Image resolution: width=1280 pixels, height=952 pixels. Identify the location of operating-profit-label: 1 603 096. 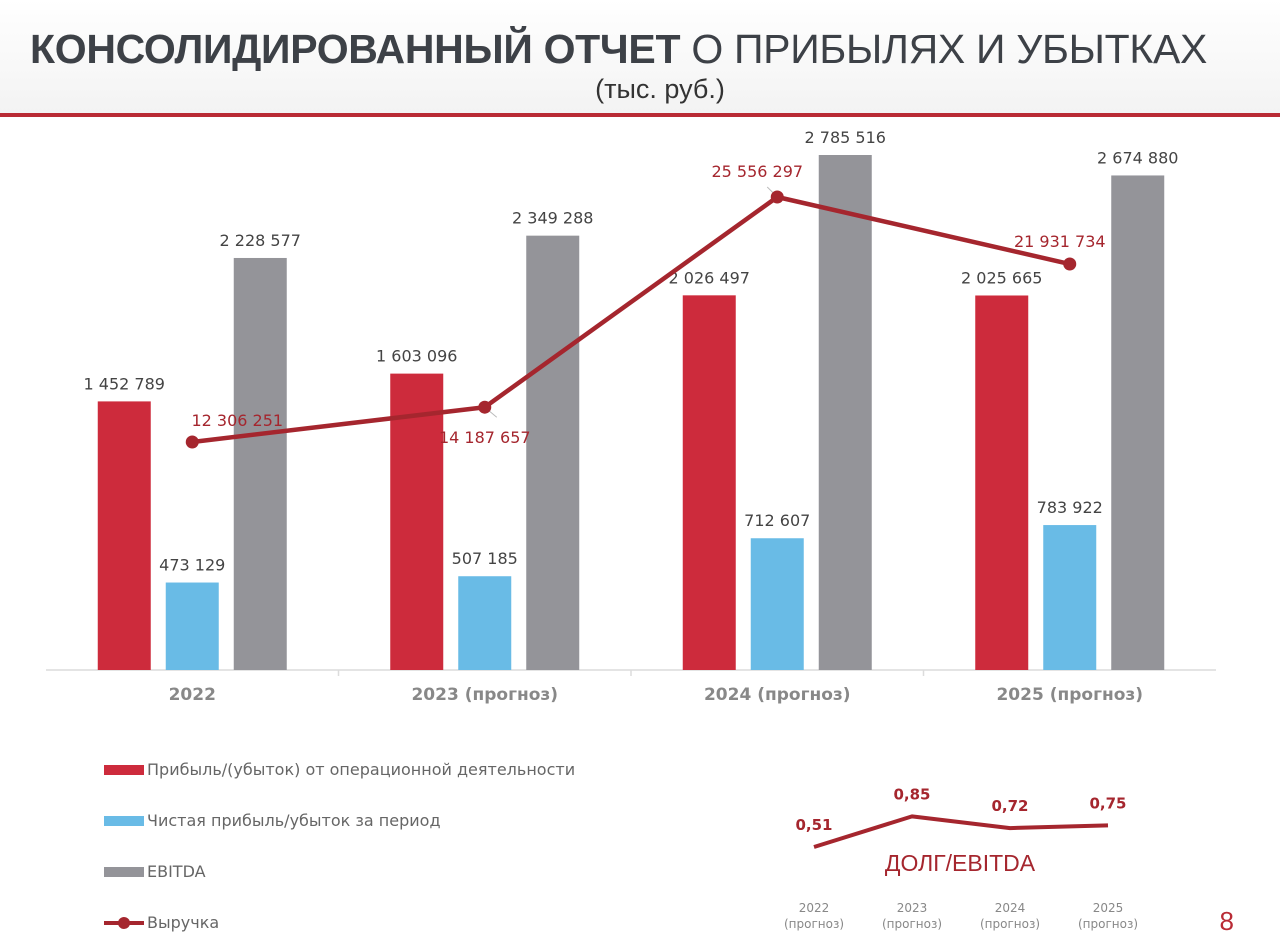
(416, 356).